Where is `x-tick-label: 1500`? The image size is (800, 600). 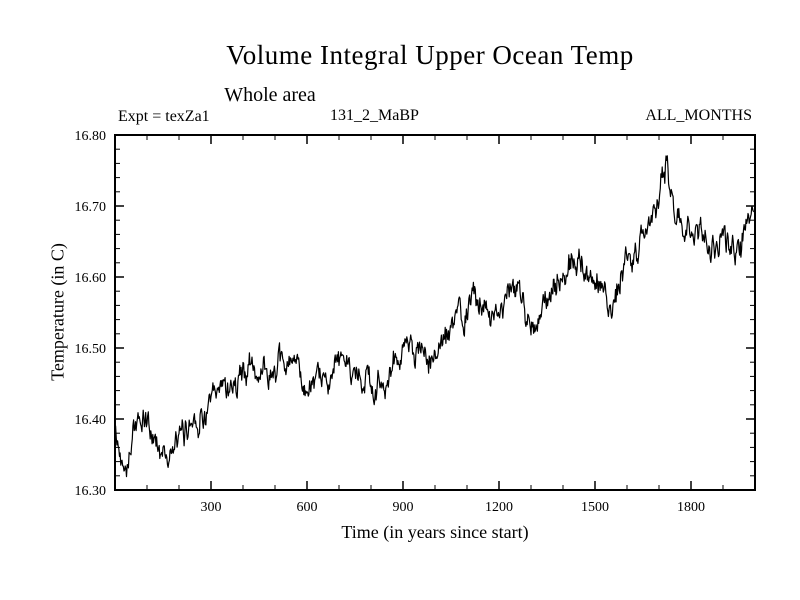
x-tick-label: 1500 is located at coordinates (595, 507).